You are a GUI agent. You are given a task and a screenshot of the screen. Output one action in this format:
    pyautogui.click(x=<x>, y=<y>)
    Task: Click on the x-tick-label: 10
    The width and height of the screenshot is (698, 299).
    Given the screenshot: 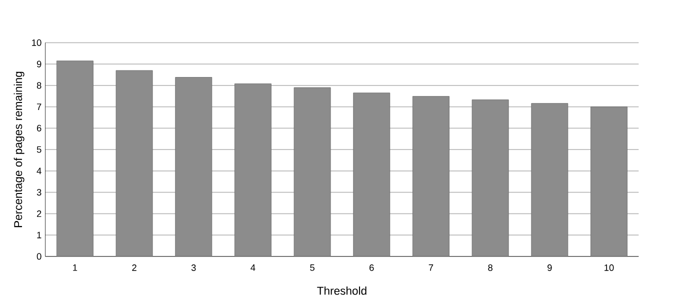 What is the action you would take?
    pyautogui.click(x=609, y=268)
    